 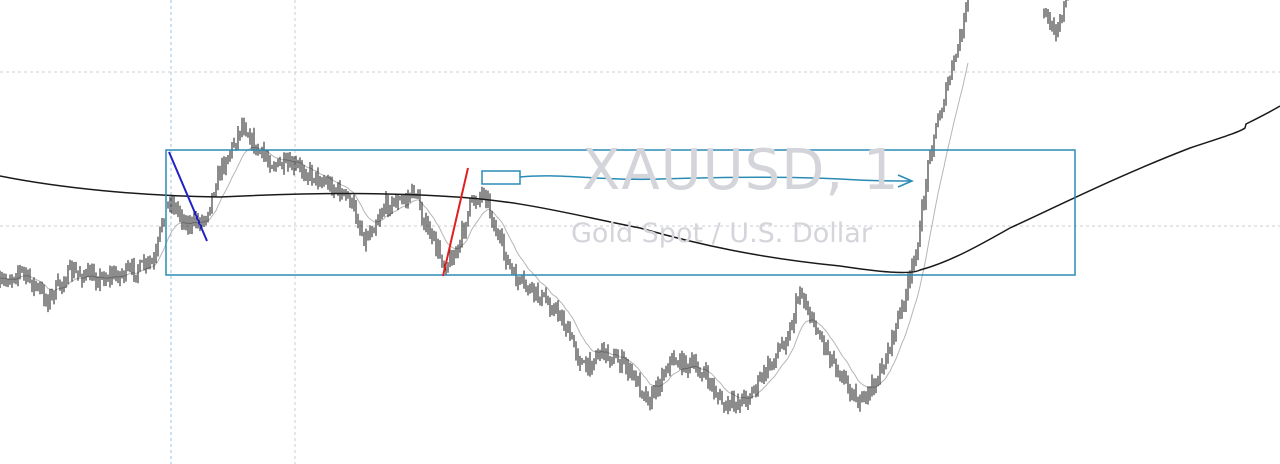 What do you see at coordinates (188, 196) in the screenshot?
I see `down-trend-line` at bounding box center [188, 196].